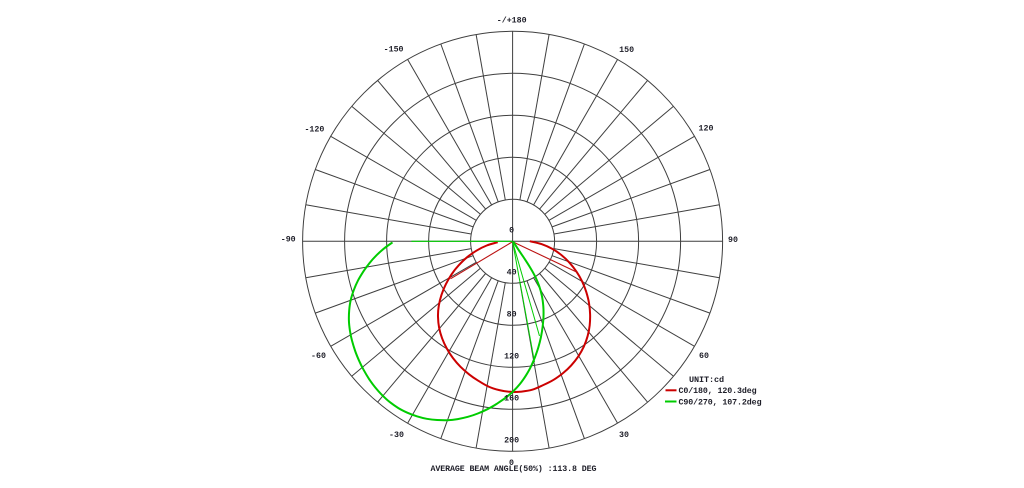 This screenshot has height=488, width=1024. What do you see at coordinates (396, 435) in the screenshot?
I see `svg-text: -30` at bounding box center [396, 435].